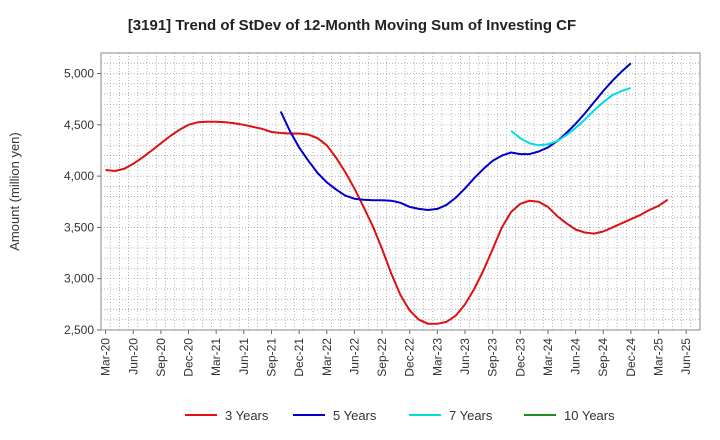 This screenshot has width=720, height=440. Describe the element at coordinates (271, 357) in the screenshot. I see `x-tick-label: Sep-21` at that location.